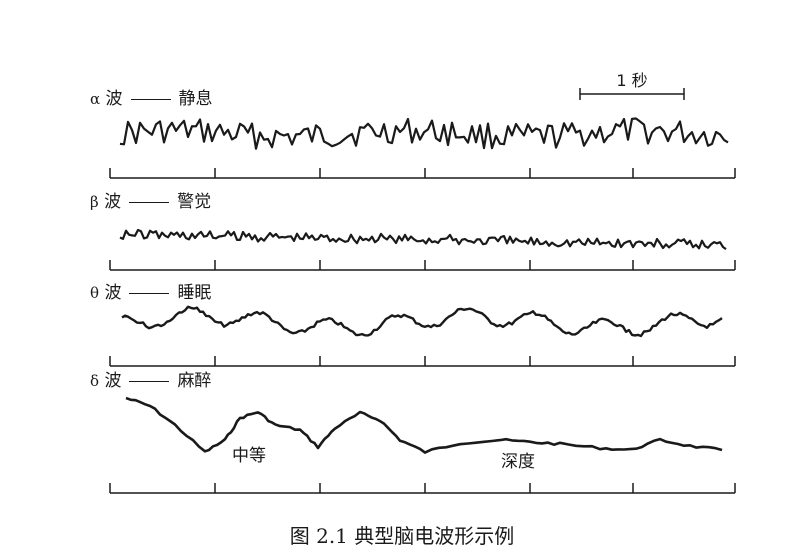  I want to click on theta-wave-label: θ 波 睡眠, so click(150, 293).